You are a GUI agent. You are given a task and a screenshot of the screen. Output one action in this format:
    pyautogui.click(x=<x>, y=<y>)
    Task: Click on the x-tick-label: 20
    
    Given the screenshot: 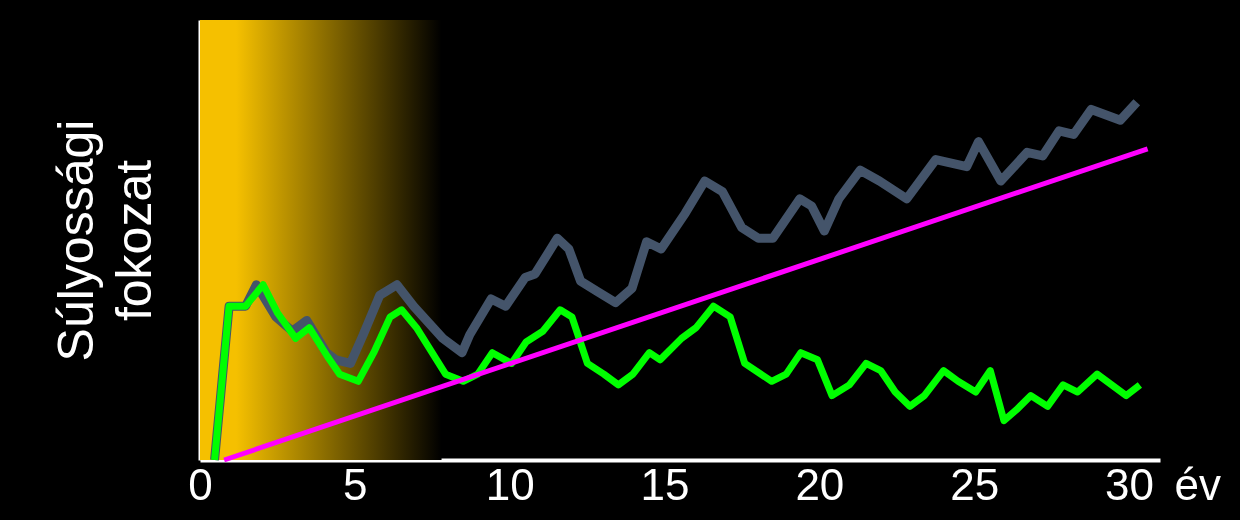 What is the action you would take?
    pyautogui.click(x=820, y=484)
    